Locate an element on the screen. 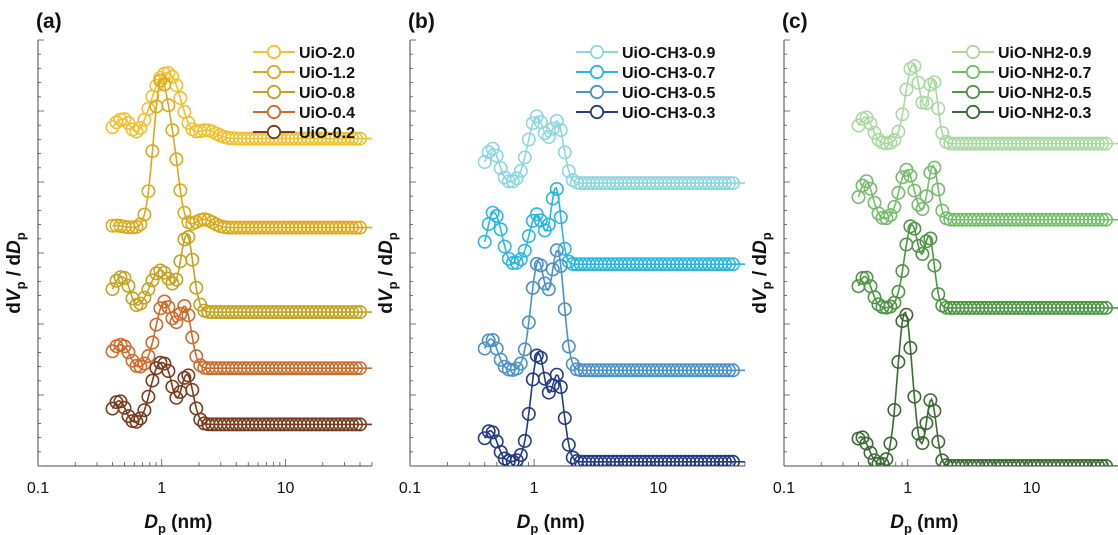  x-axis-label: Dp (nm) is located at coordinates (551, 523).